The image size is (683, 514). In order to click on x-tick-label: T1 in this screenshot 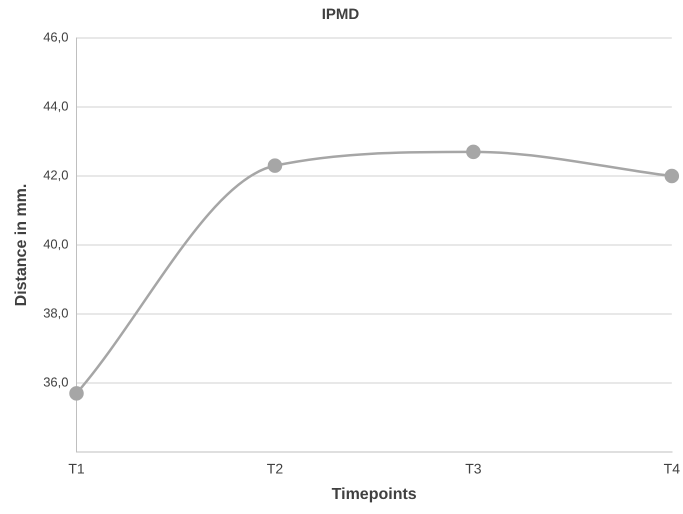, I will do `click(76, 468)`.